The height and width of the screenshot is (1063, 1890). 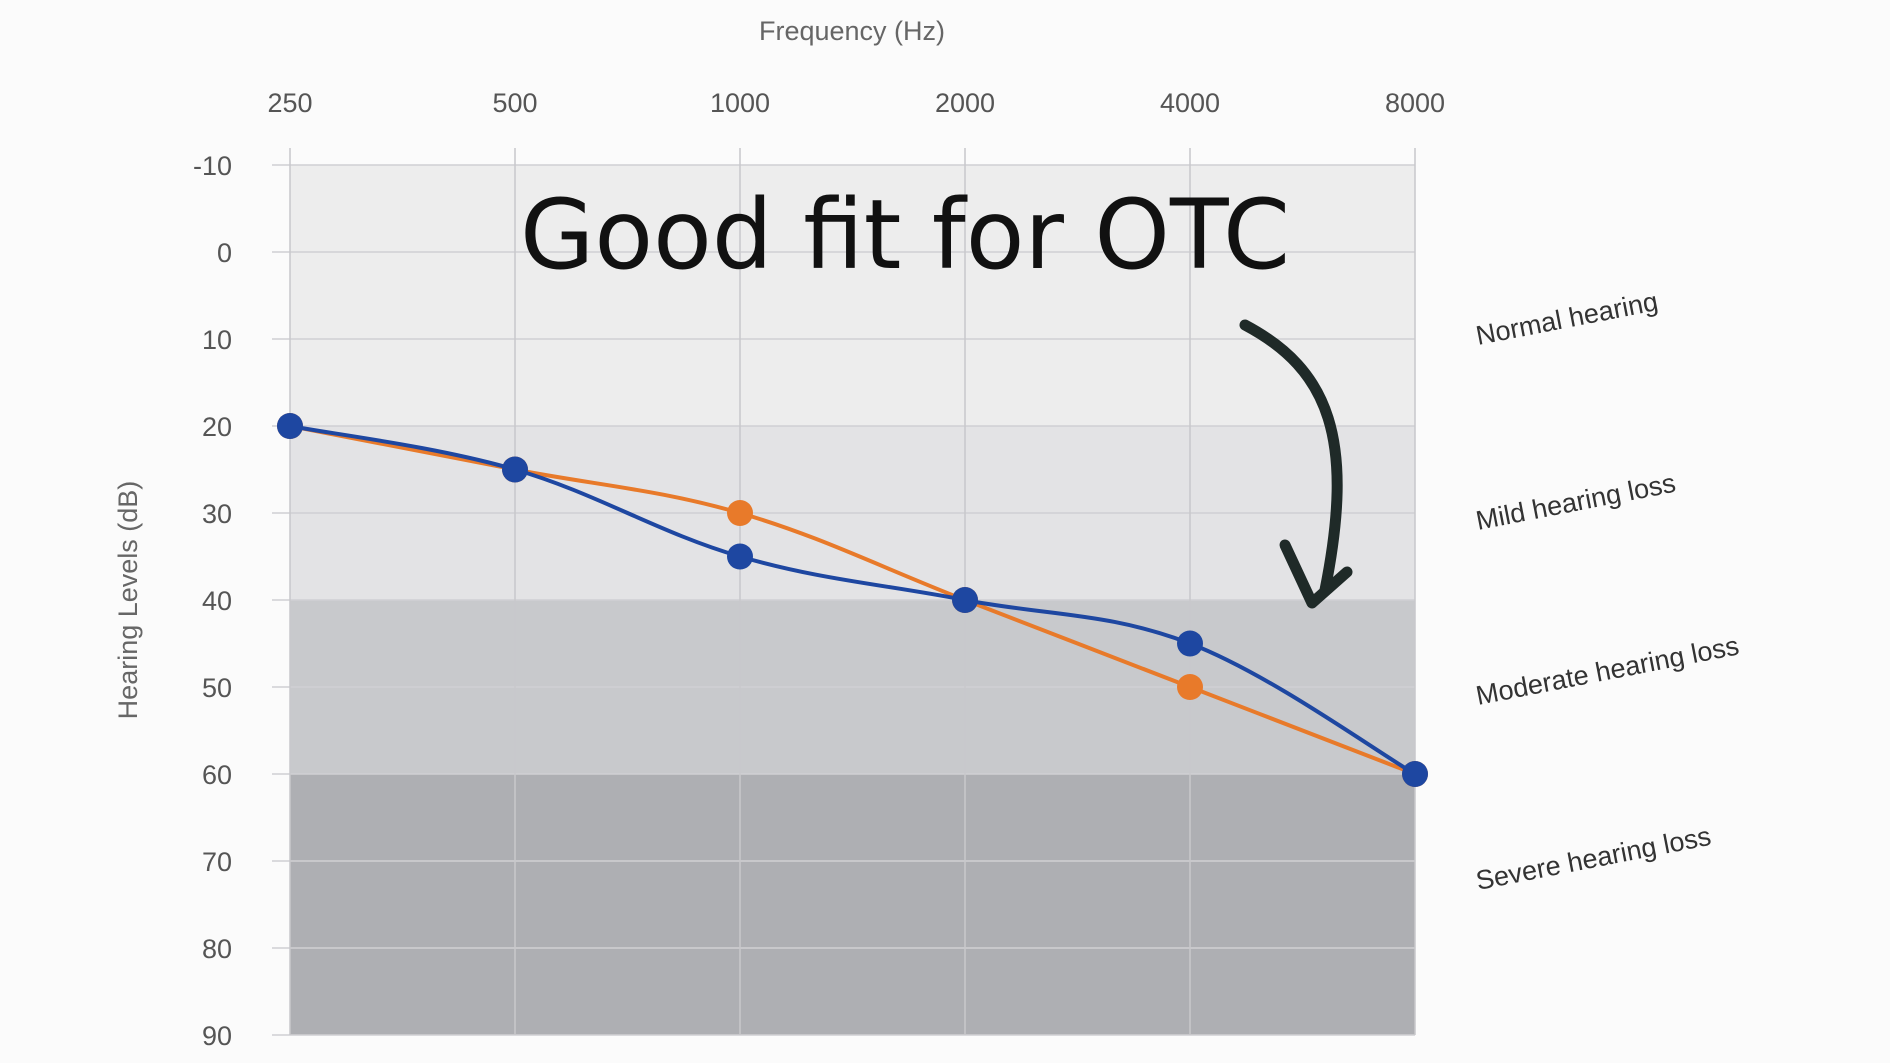 What do you see at coordinates (289, 103) in the screenshot?
I see `x-tick-label: 250` at bounding box center [289, 103].